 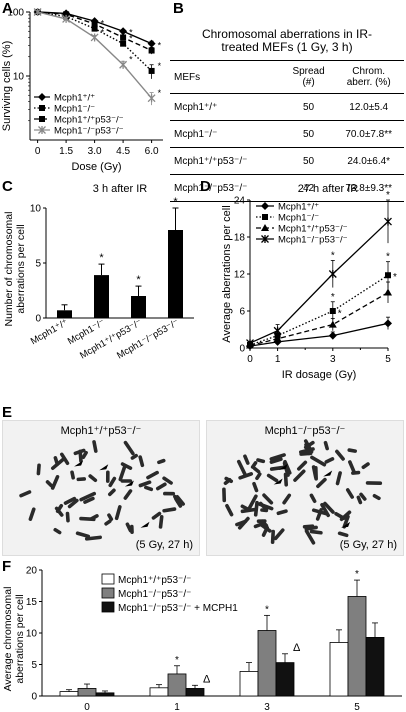 I want to click on y-tick-label: 0, so click(x=242, y=349).